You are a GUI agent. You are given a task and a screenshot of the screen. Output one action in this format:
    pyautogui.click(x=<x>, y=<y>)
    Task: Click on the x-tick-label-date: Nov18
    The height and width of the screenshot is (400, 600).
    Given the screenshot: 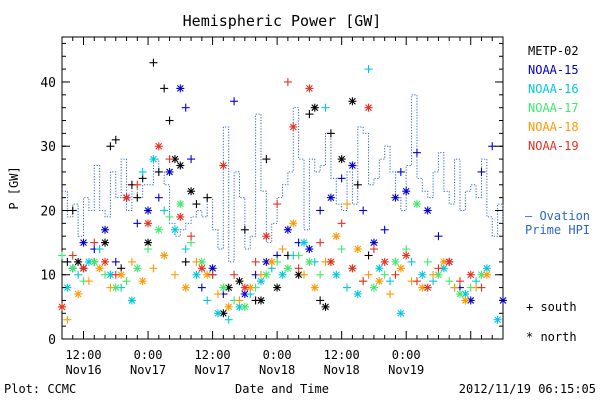 What is the action you would take?
    pyautogui.click(x=277, y=370)
    